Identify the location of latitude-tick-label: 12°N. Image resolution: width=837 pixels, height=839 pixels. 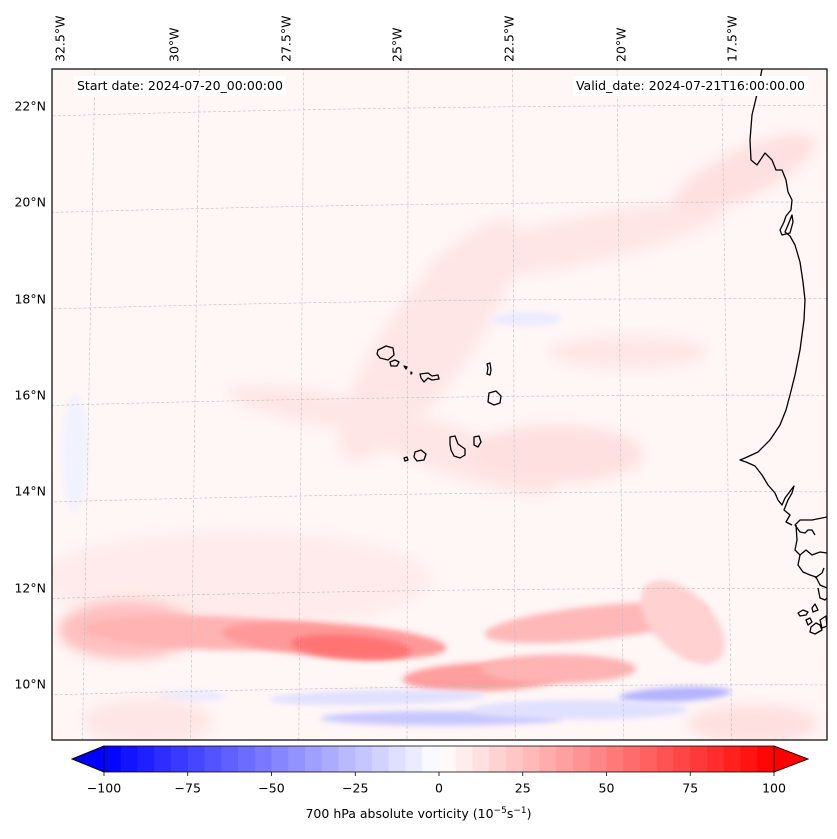
(30, 588).